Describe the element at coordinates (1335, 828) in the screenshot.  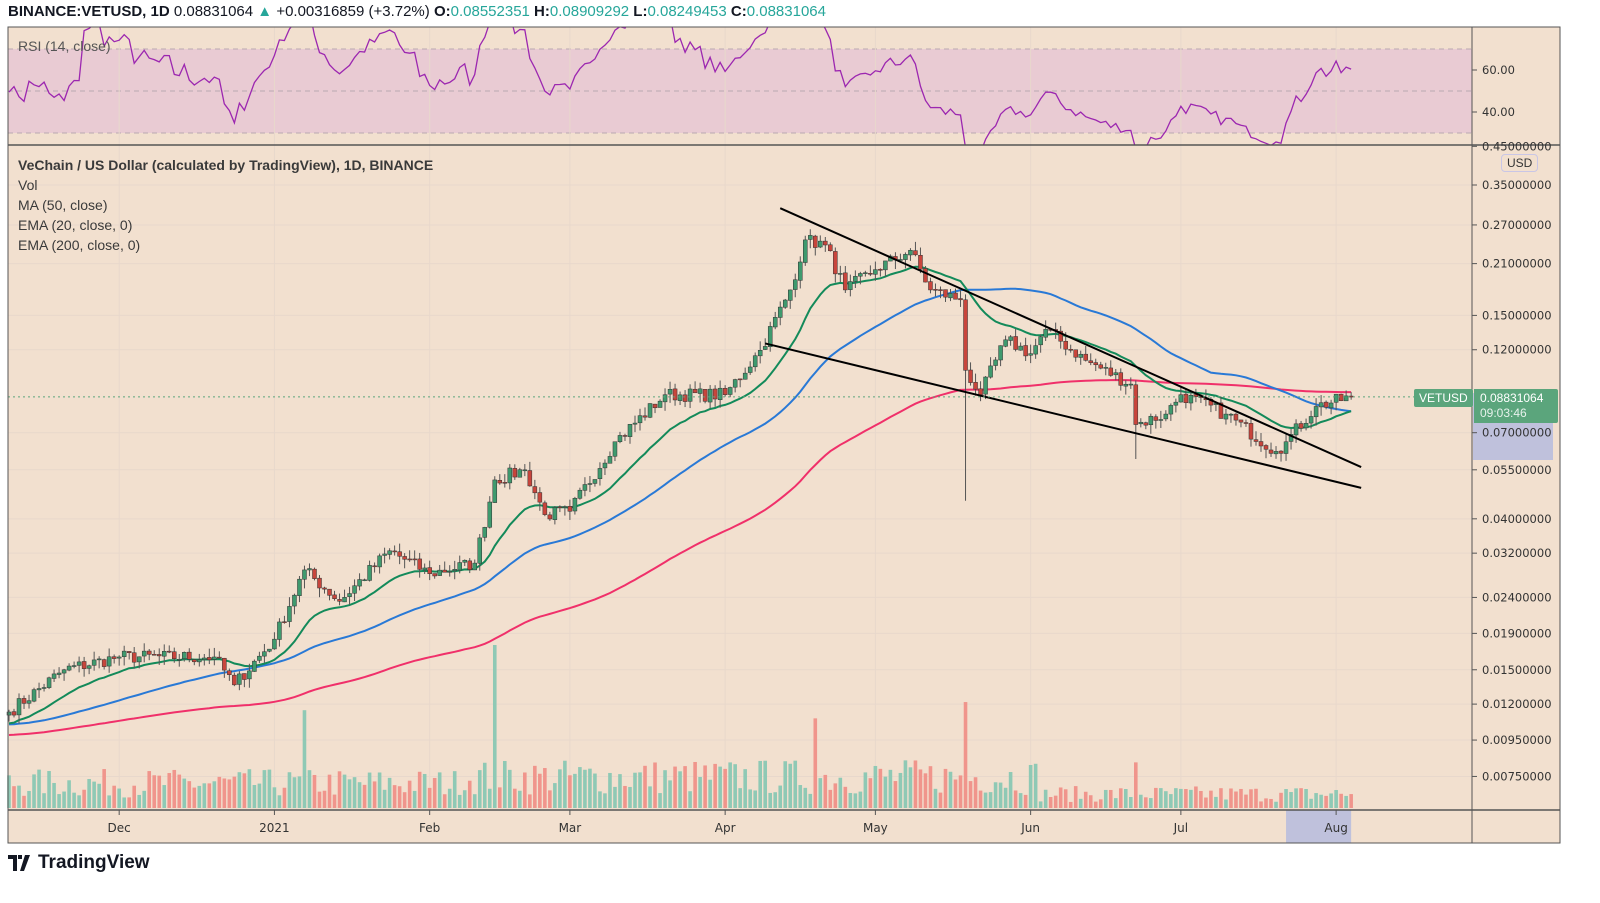
I see `time-axis-label: Aug` at that location.